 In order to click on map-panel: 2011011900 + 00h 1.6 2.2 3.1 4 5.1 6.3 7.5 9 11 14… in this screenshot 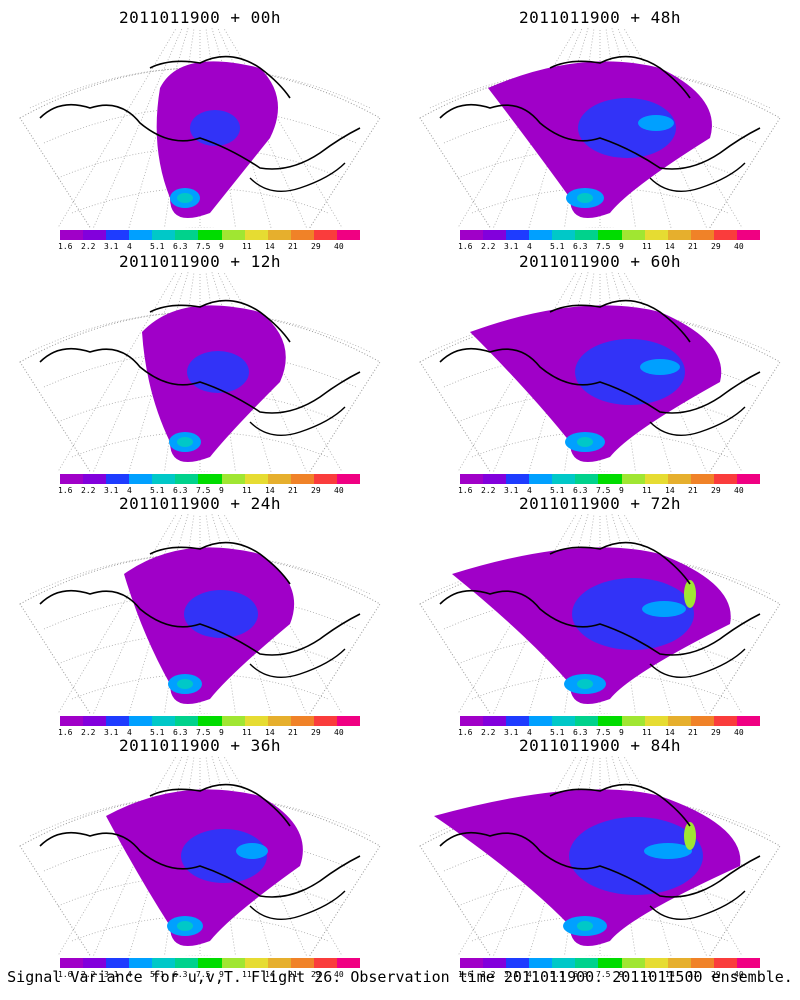, I will do `click(200, 130)`.